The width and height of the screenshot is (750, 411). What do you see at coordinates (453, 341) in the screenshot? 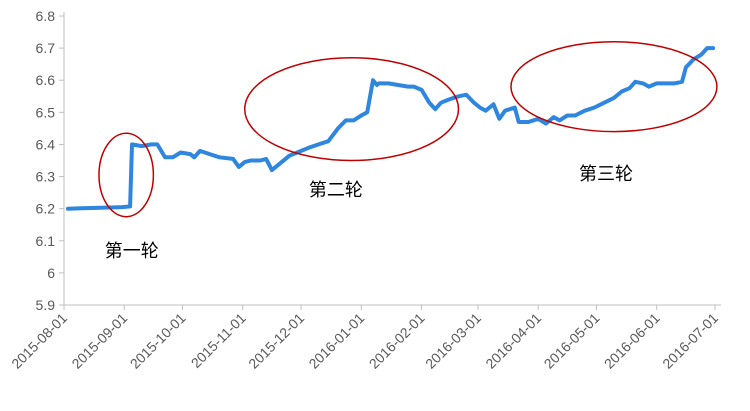
I see `x-tick-label: 2016-03-01` at bounding box center [453, 341].